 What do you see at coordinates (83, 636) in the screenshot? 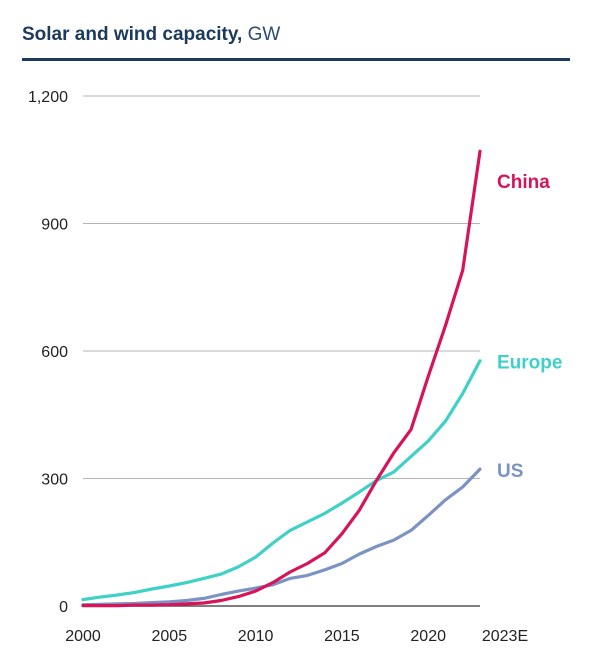
I see `x-tick-label-2000: 2000` at bounding box center [83, 636].